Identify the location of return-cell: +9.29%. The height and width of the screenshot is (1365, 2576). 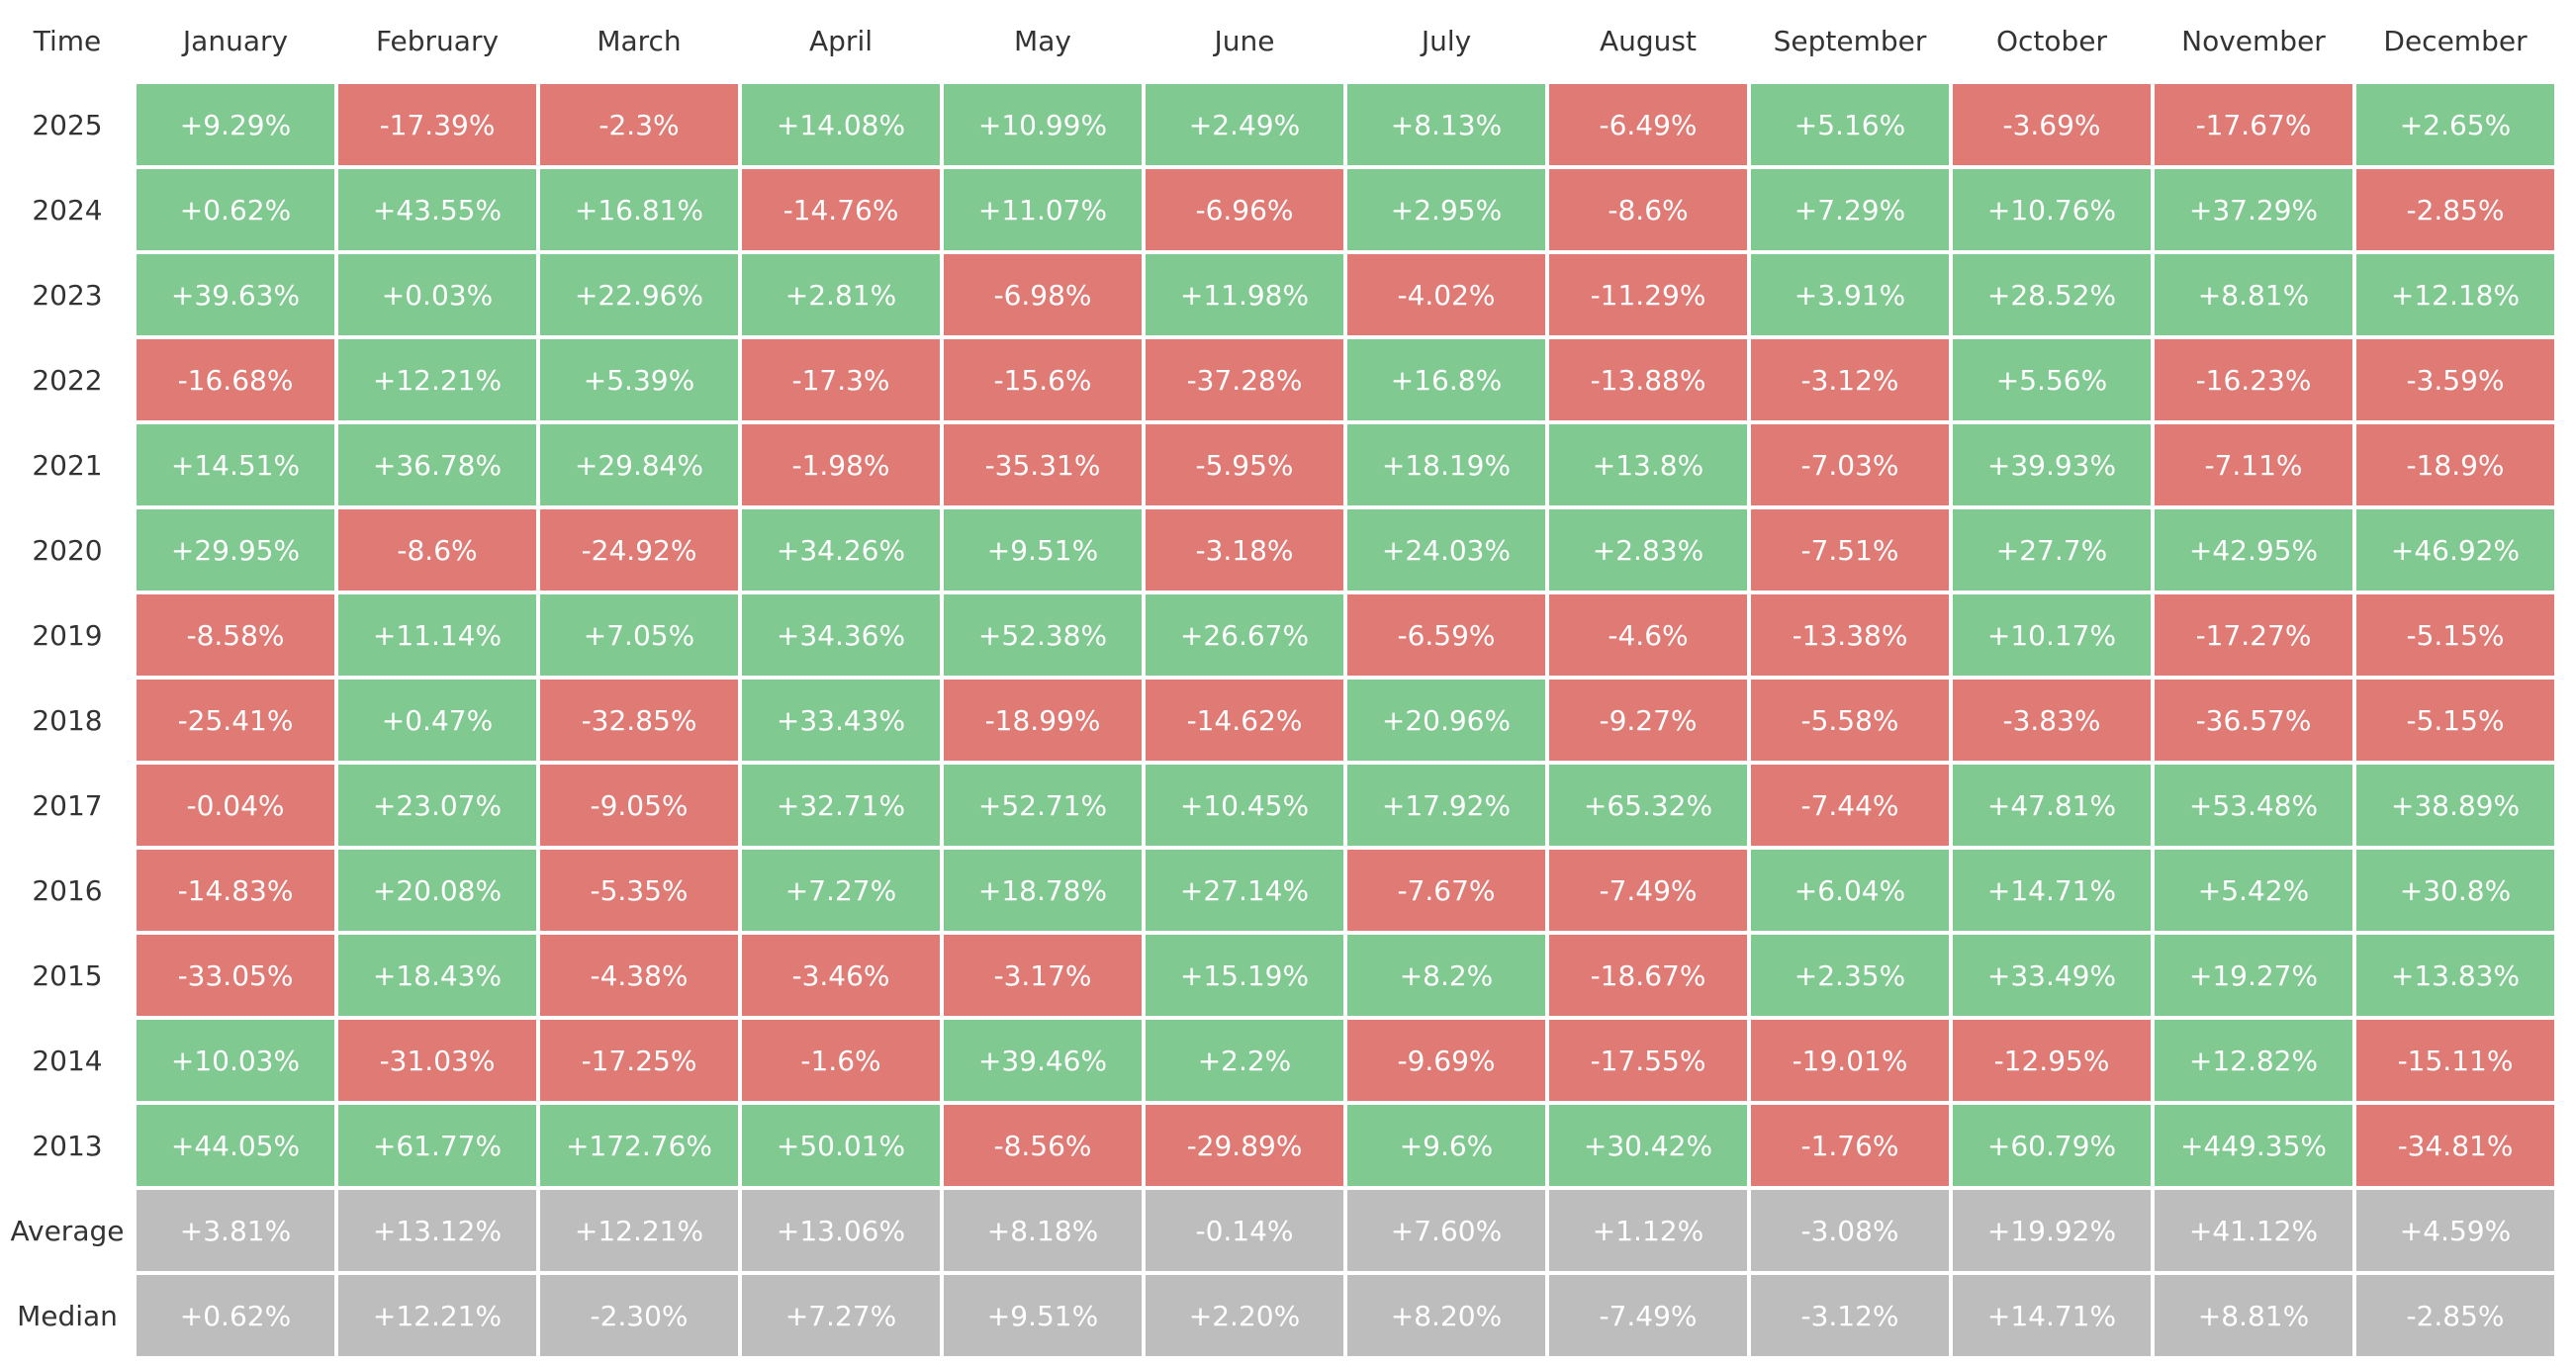
(235, 124).